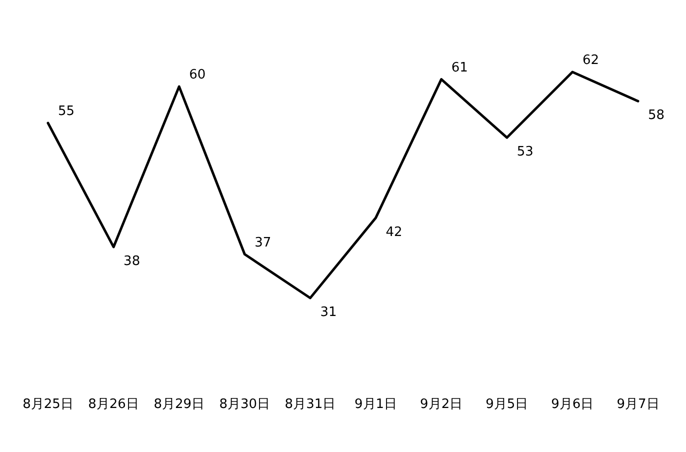 The width and height of the screenshot is (686, 452). What do you see at coordinates (66, 112) in the screenshot?
I see `data-label: 55` at bounding box center [66, 112].